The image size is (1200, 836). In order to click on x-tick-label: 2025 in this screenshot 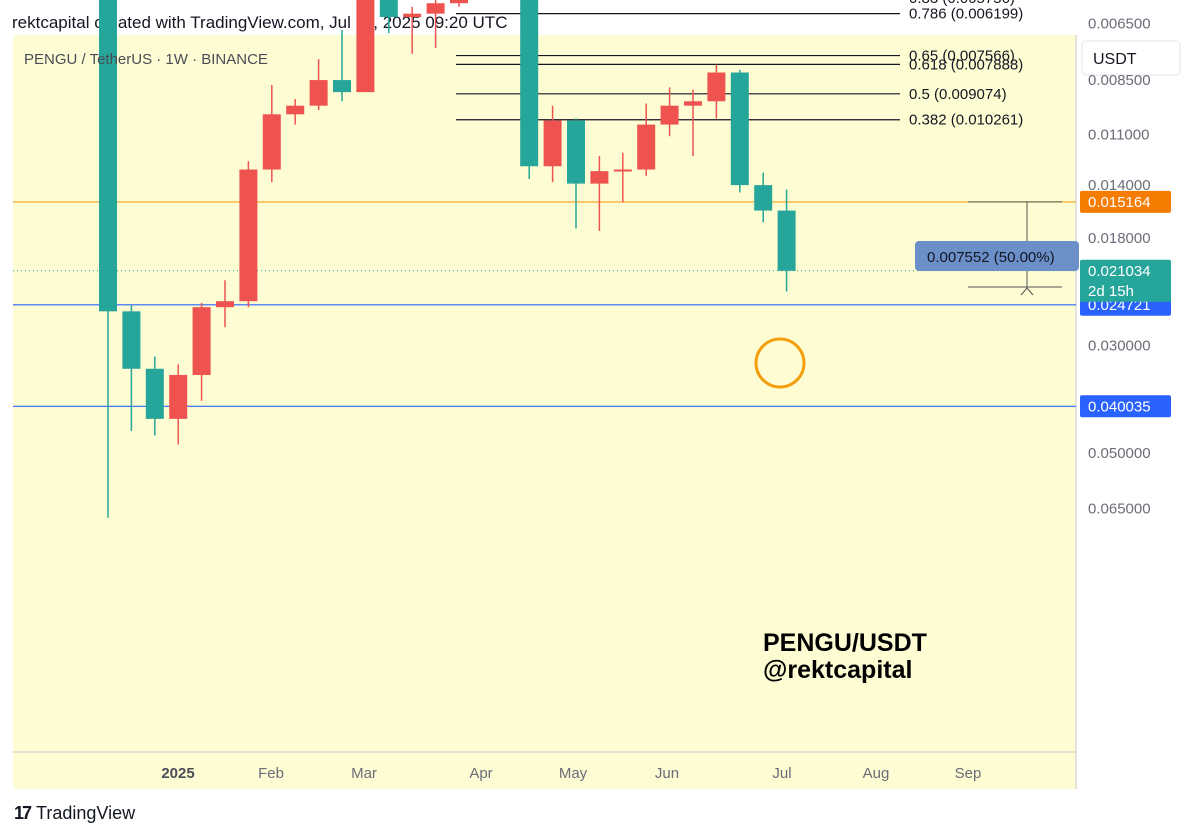, I will do `click(177, 773)`.